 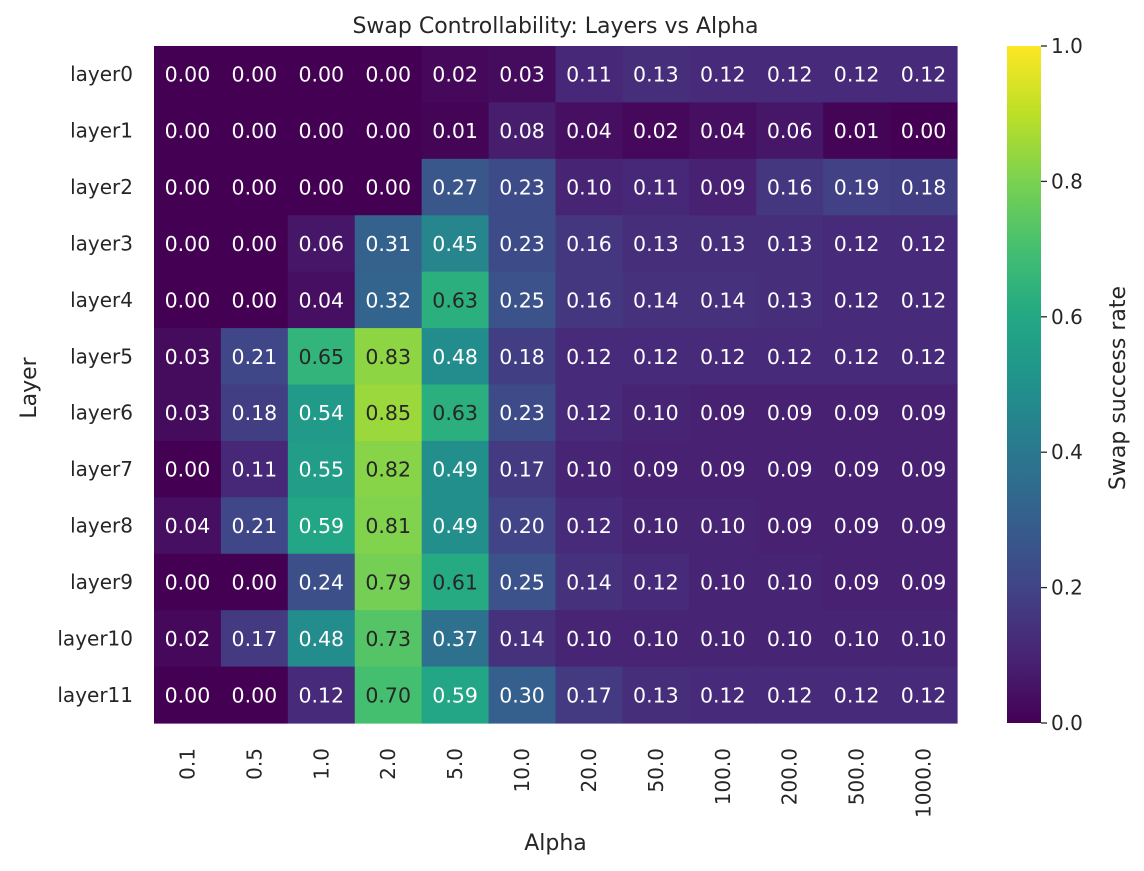 I want to click on cell-value-label: 0.70, so click(x=388, y=695).